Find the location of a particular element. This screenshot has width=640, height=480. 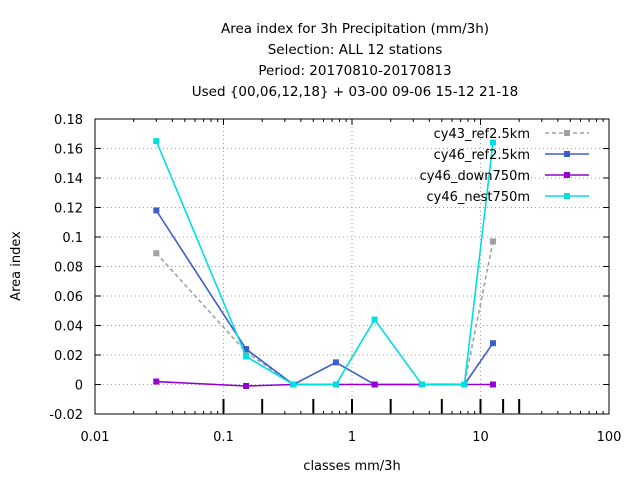

y-tick-label: 0.14 is located at coordinates (68, 179).